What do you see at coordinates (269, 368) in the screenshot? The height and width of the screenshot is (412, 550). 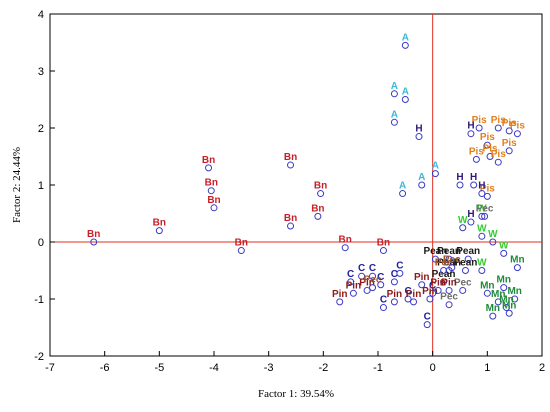 I see `x-tick-label: -3` at bounding box center [269, 368].